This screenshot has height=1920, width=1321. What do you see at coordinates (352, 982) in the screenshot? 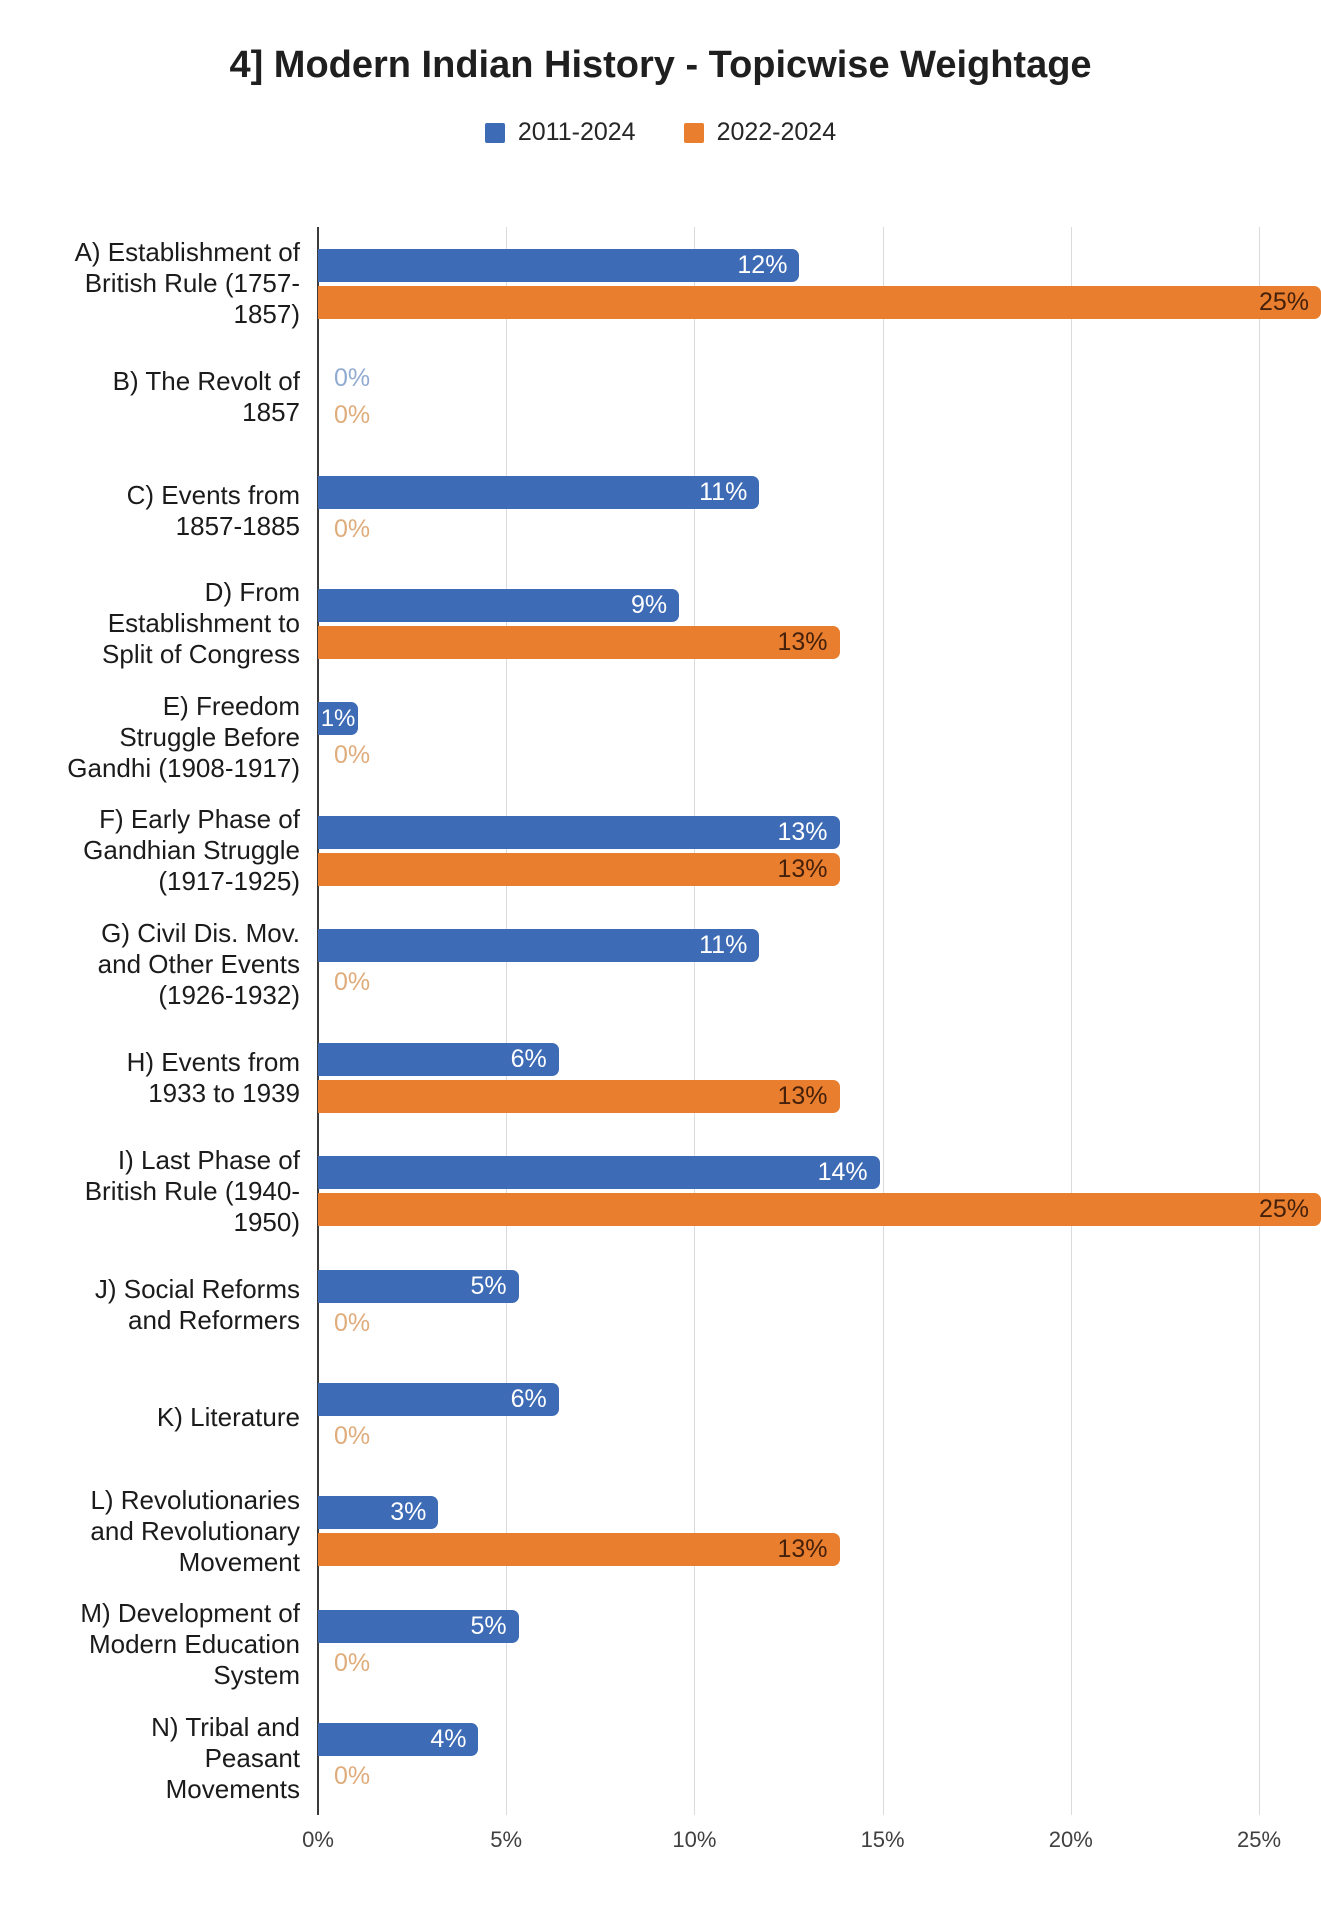
I see `zero-value-label-2022-2024-G: 0%` at bounding box center [352, 982].